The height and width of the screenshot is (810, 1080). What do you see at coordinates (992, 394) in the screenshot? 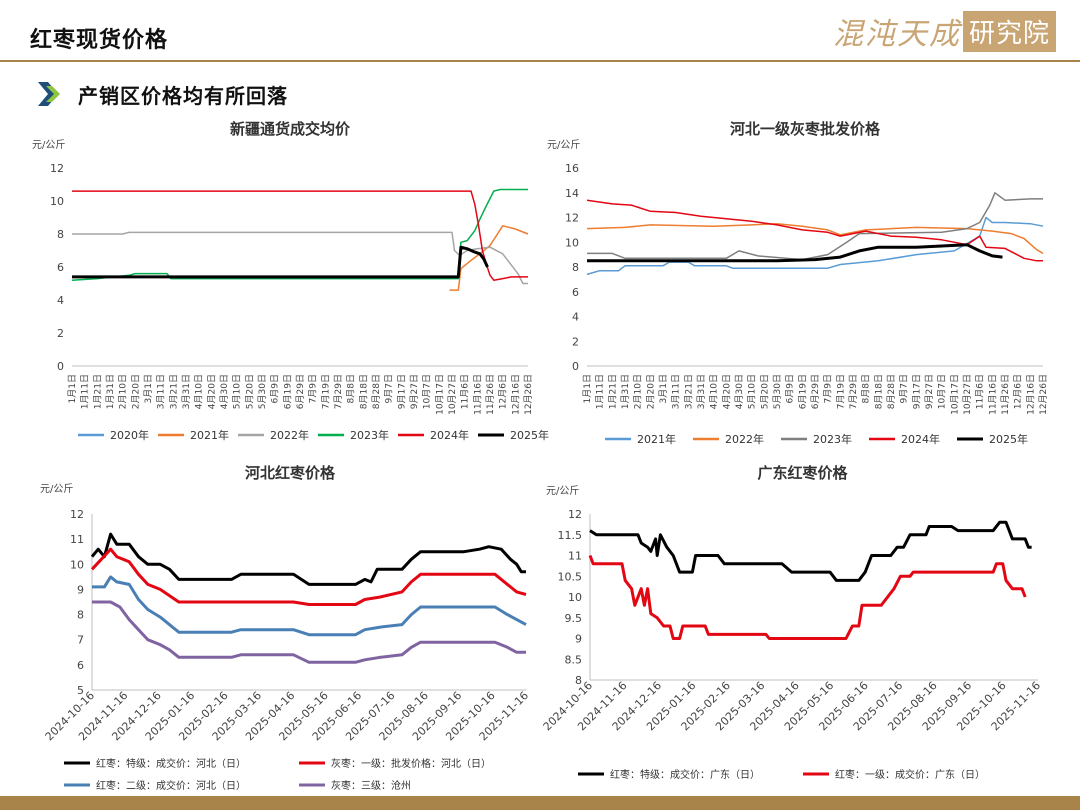
I see `x-tick-label: 11月16日` at bounding box center [992, 394].